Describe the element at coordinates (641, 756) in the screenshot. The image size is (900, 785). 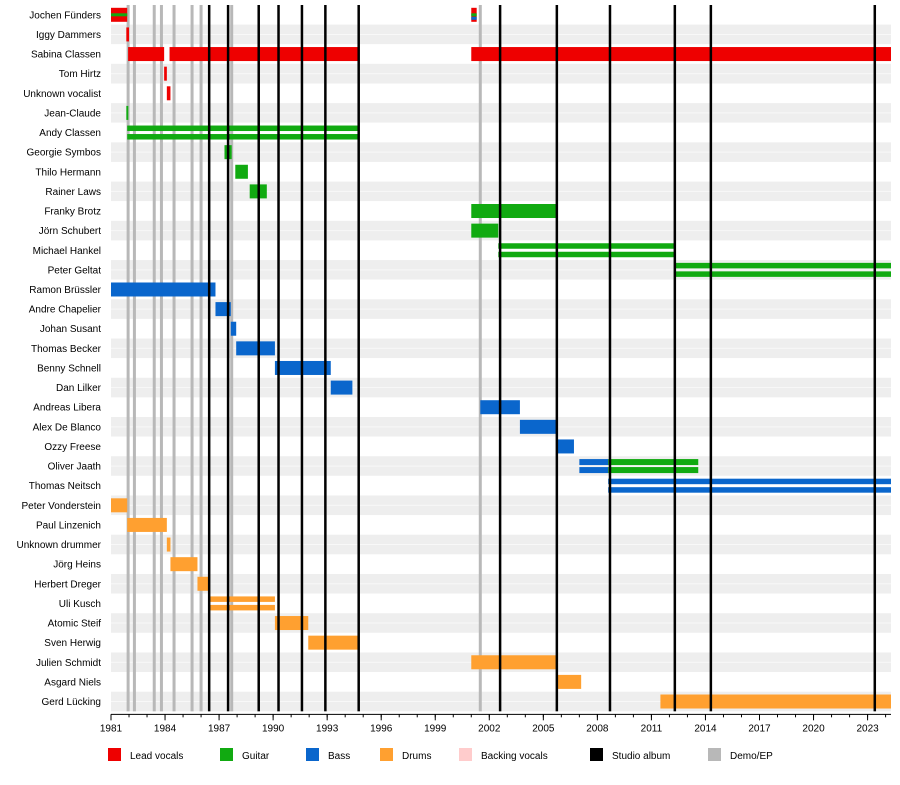
I see `legend-label: Studio album` at that location.